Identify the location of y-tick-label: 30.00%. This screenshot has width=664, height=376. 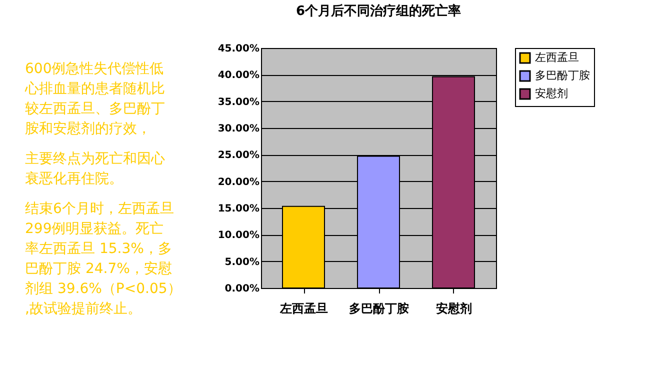
(239, 129).